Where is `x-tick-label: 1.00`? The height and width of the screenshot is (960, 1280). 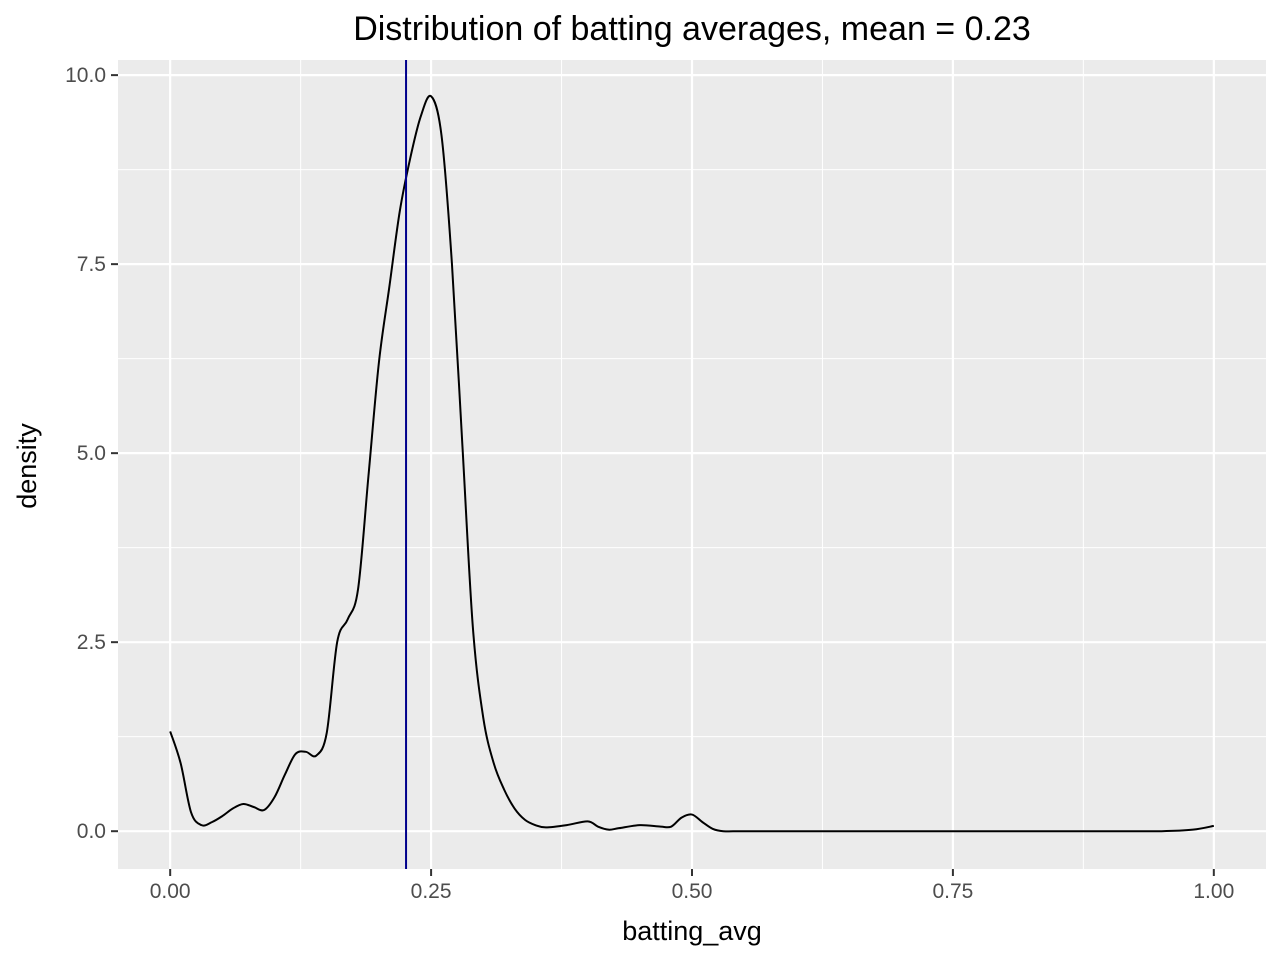
x-tick-label: 1.00 is located at coordinates (1213, 891).